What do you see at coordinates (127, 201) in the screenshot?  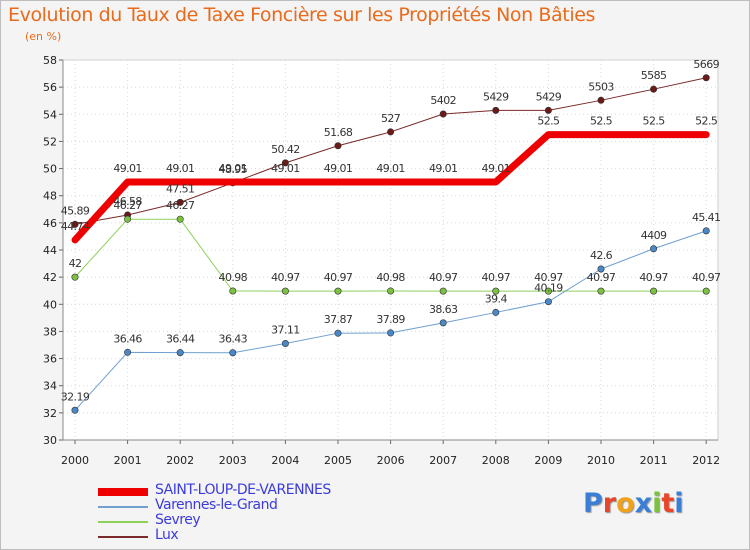 I see `data-label-lux: 46.58` at bounding box center [127, 201].